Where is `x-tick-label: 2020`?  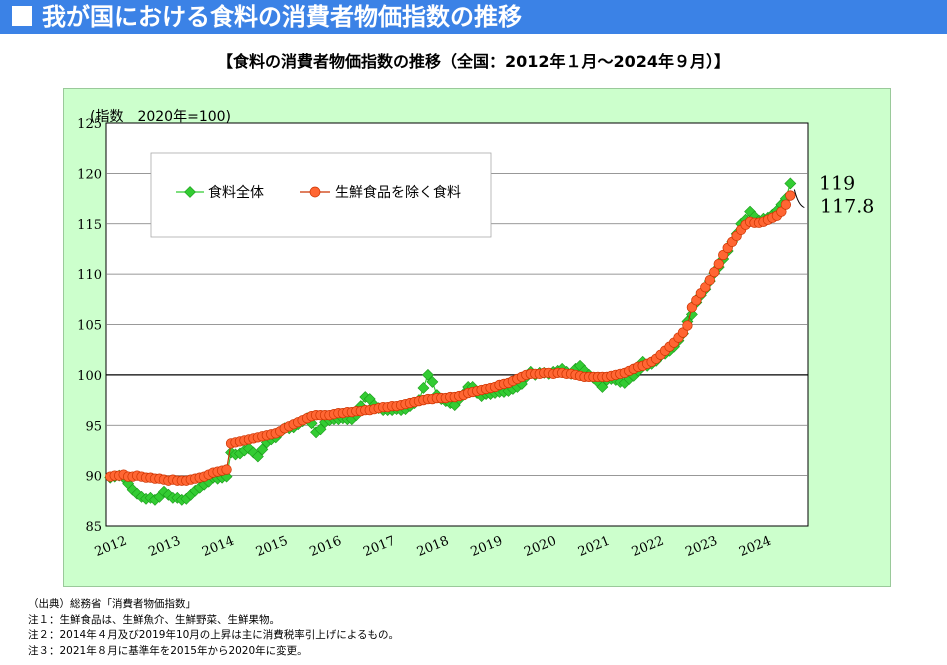
x-tick-label: 2020 is located at coordinates (540, 547).